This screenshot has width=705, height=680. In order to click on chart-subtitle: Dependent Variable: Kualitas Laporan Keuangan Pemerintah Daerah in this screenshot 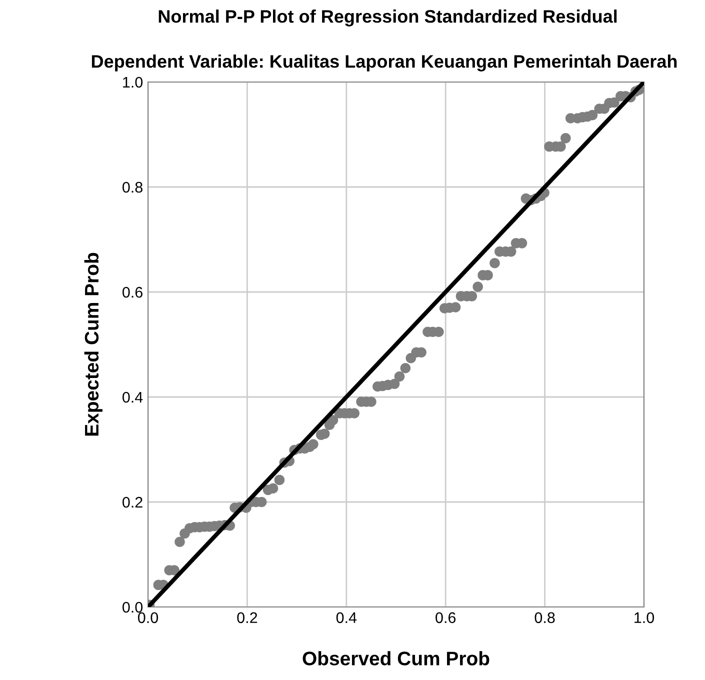, I will do `click(384, 63)`.